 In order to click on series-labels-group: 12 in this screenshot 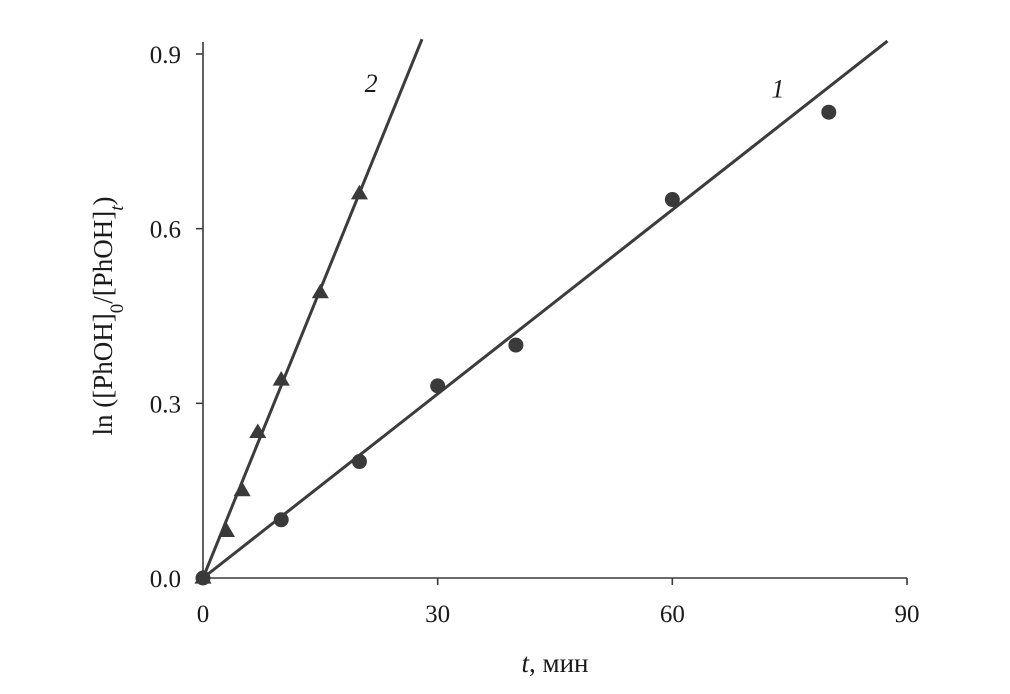, I will do `click(575, 86)`.